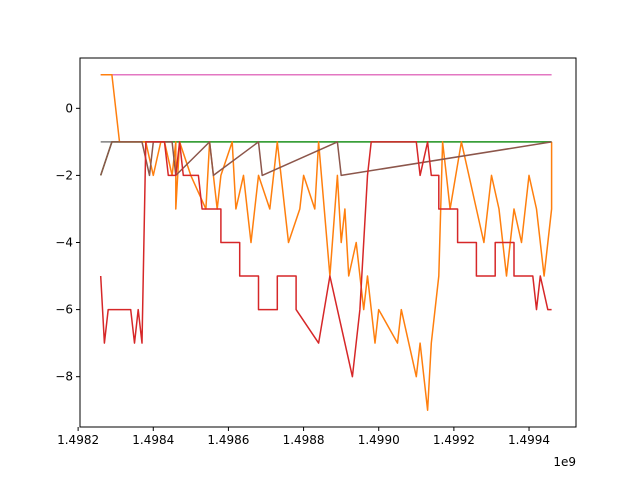 This screenshot has width=640, height=480. What do you see at coordinates (379, 440) in the screenshot?
I see `x-tick-label: 1.4990` at bounding box center [379, 440].